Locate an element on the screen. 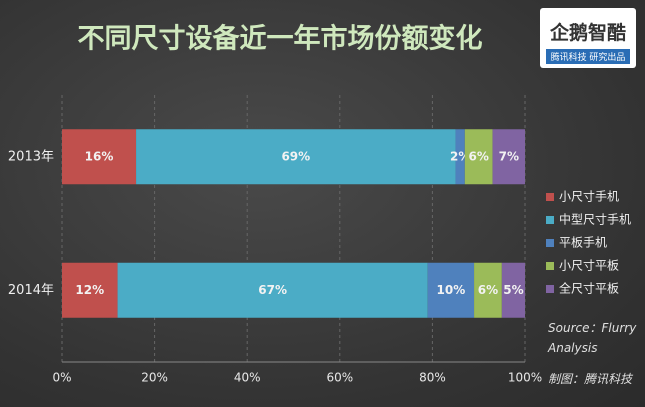 The image size is (645, 407). value-label: 10% is located at coordinates (451, 290).